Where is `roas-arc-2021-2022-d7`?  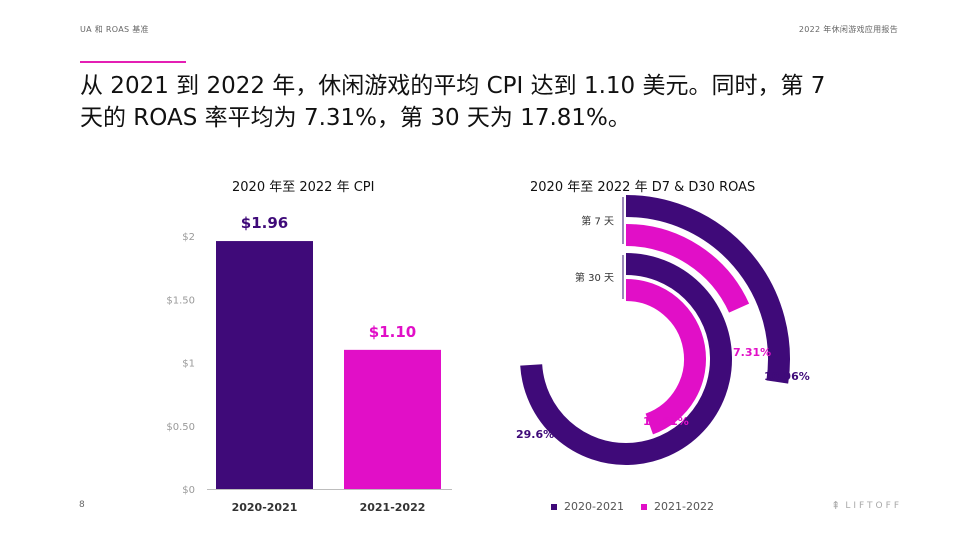
roas-arc-2021-2022-d7 is located at coordinates (687, 268).